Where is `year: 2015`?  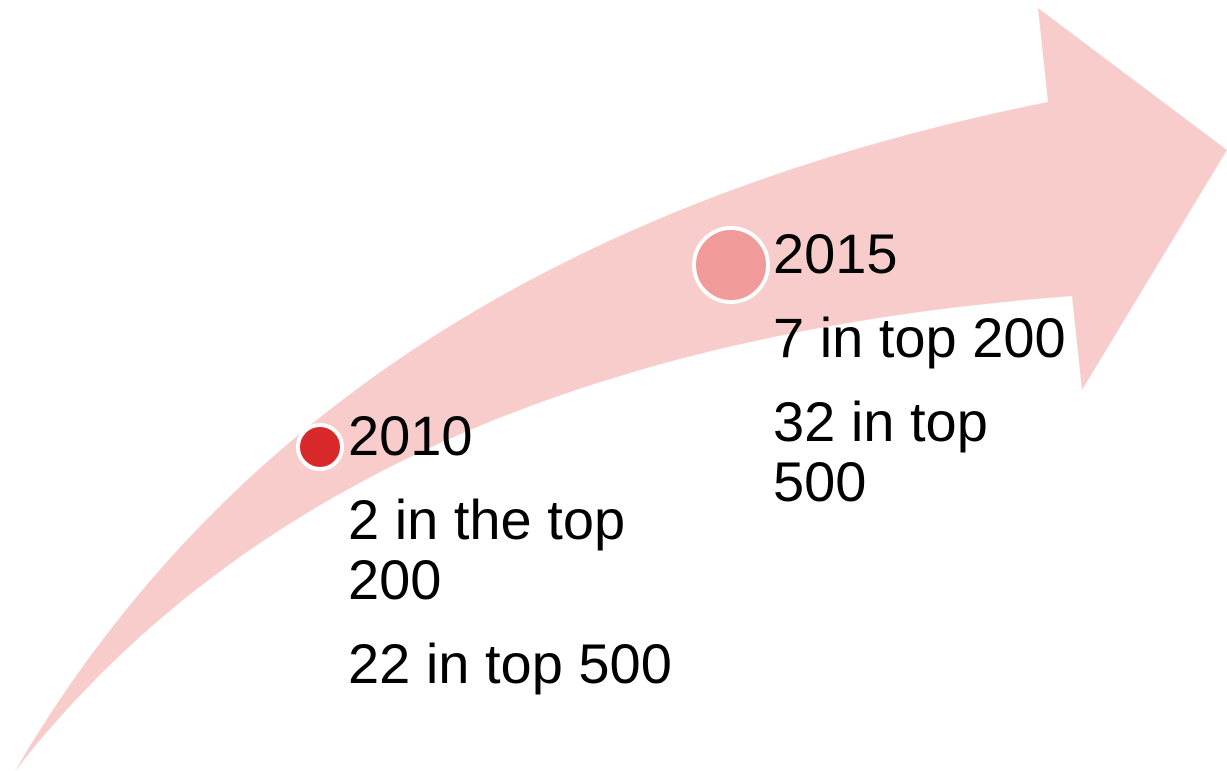
year: 2015 is located at coordinates (835, 253).